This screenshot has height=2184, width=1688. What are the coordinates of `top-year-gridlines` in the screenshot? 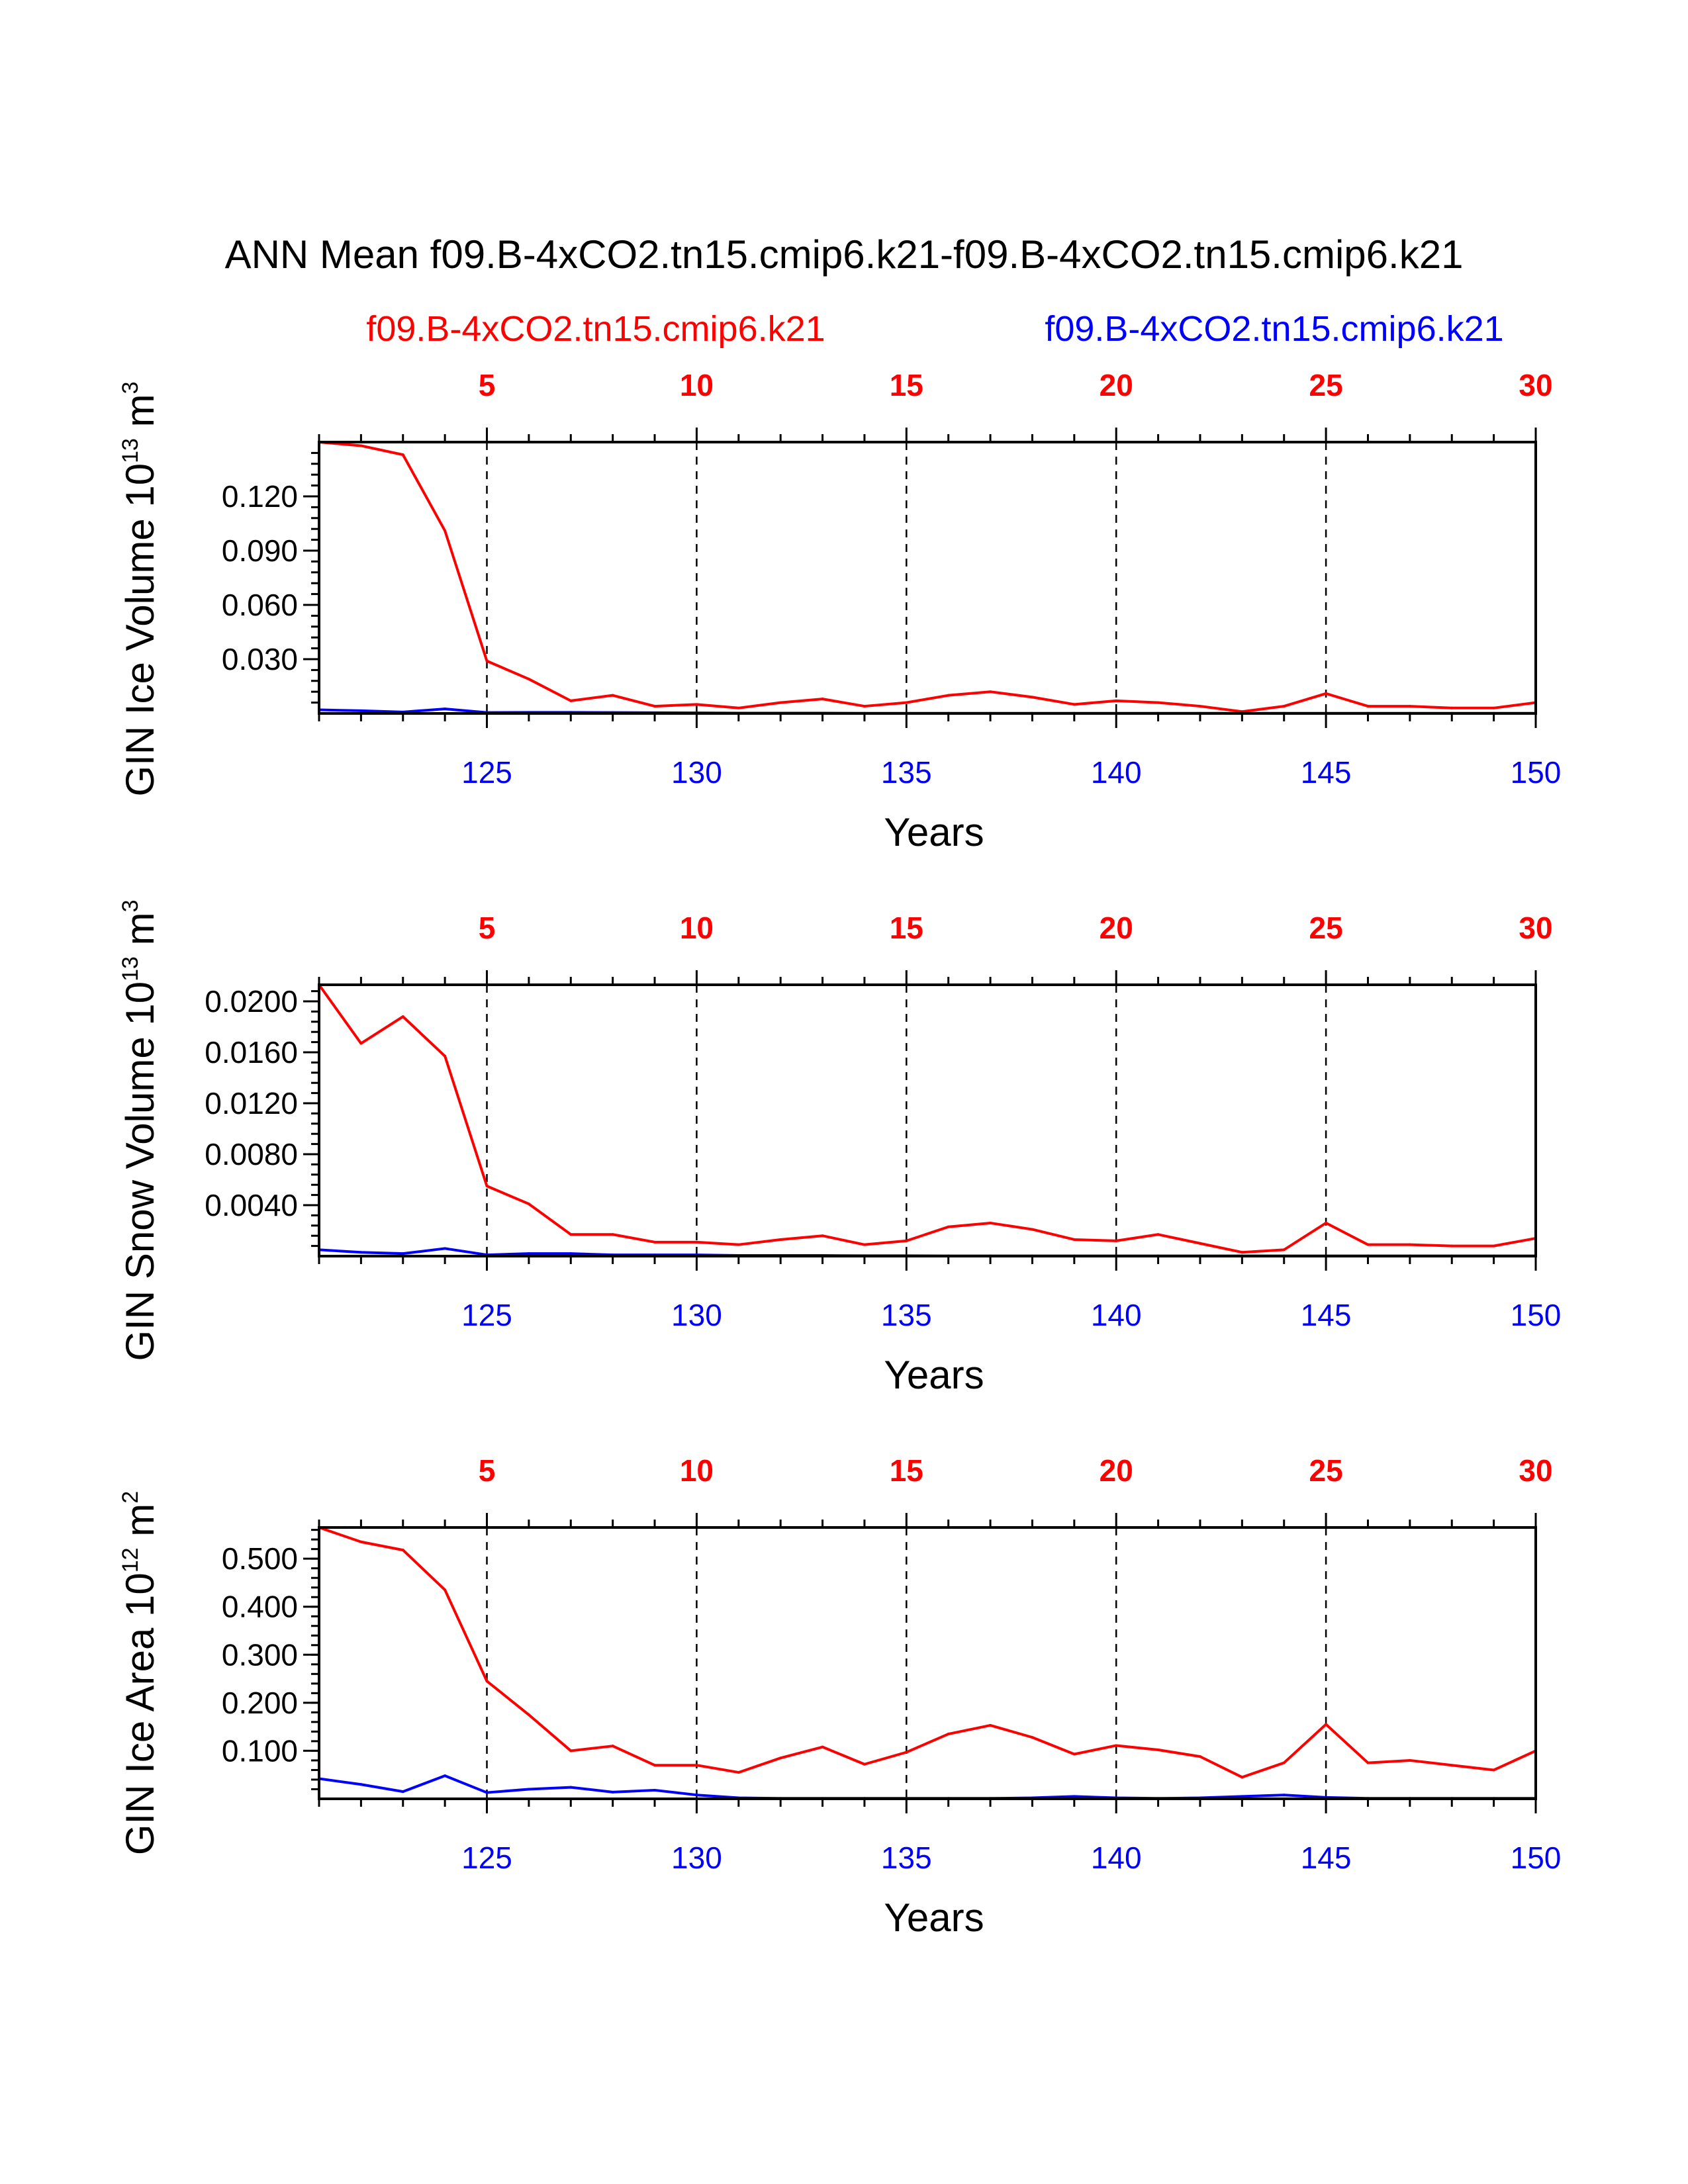 It's located at (906, 577).